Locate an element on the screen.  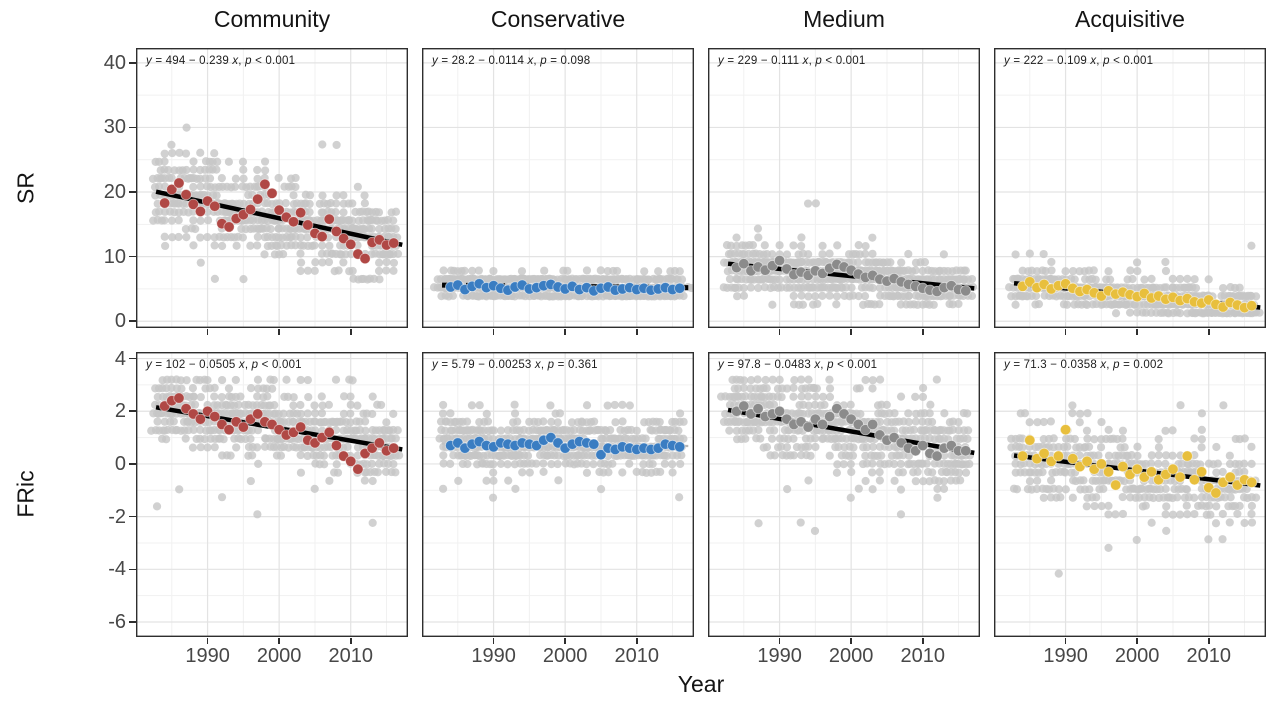
regression-annotation: y = 229 − 0.111 x, p < 0.001 is located at coordinates (792, 61).